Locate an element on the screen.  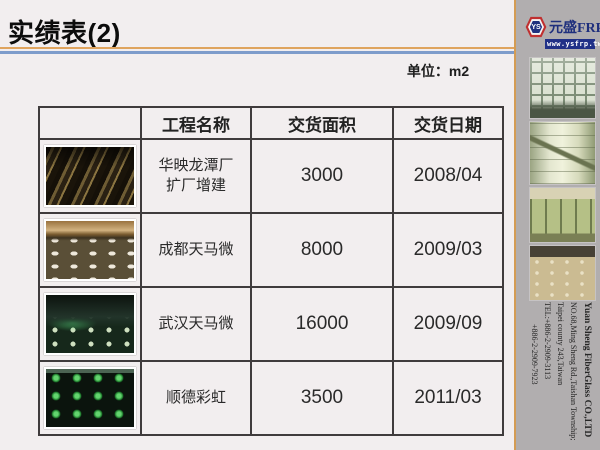
shunde-rainbow-project-photo is located at coordinates (90, 398).